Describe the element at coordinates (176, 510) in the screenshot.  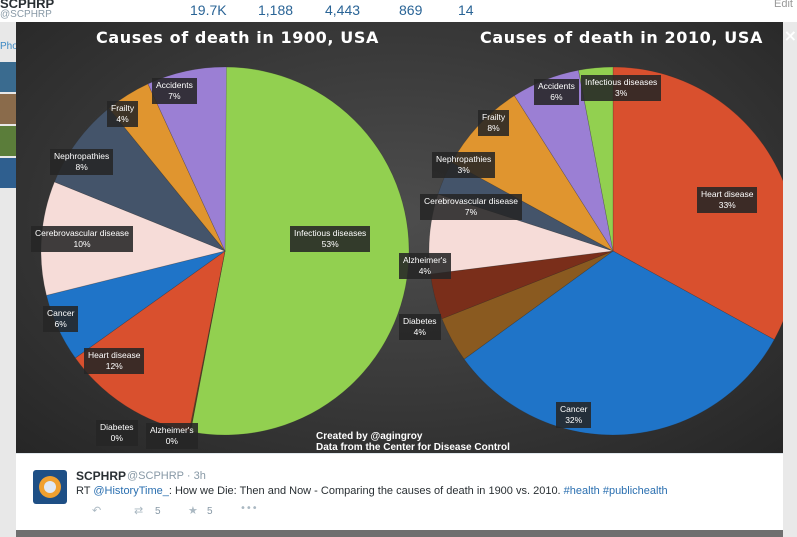
I see `tweet-actions: ↶ ⇄ 5 ★ 5 •••` at that location.